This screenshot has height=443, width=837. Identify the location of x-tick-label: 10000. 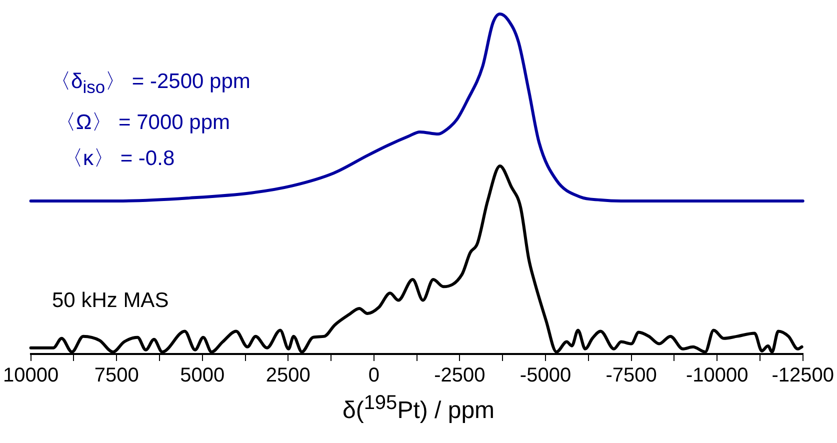
(30, 375).